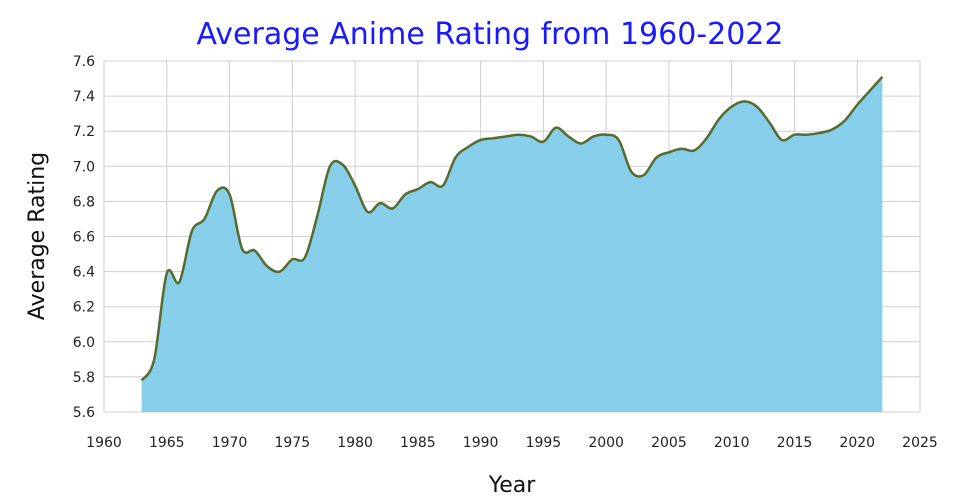  Describe the element at coordinates (355, 443) in the screenshot. I see `x-tick-label-4: 1980` at that location.